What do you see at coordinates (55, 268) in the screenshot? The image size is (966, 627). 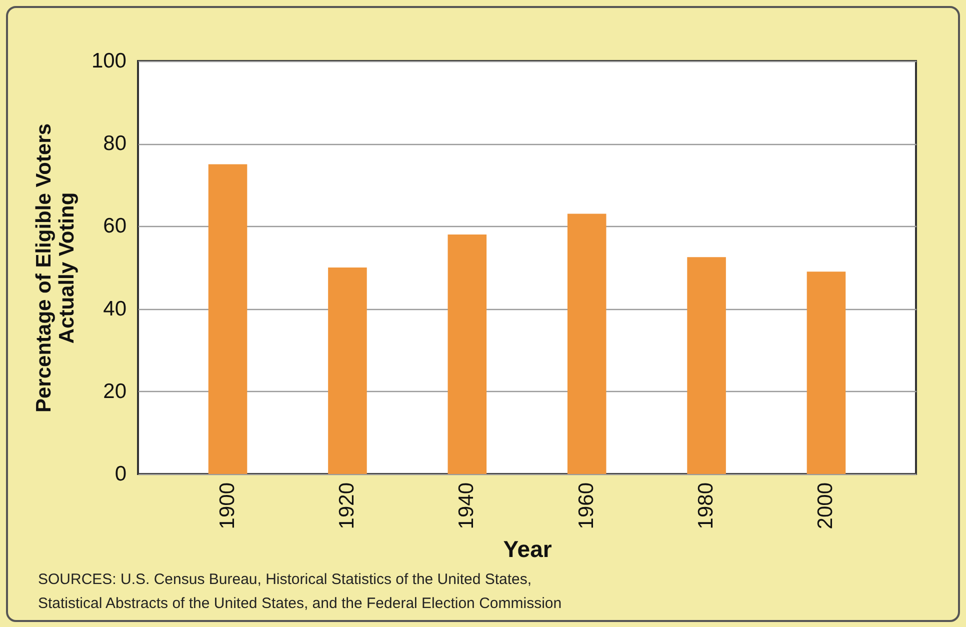 I see `y-axis-title: Percentage of Eligible Voters Actually Voting` at bounding box center [55, 268].